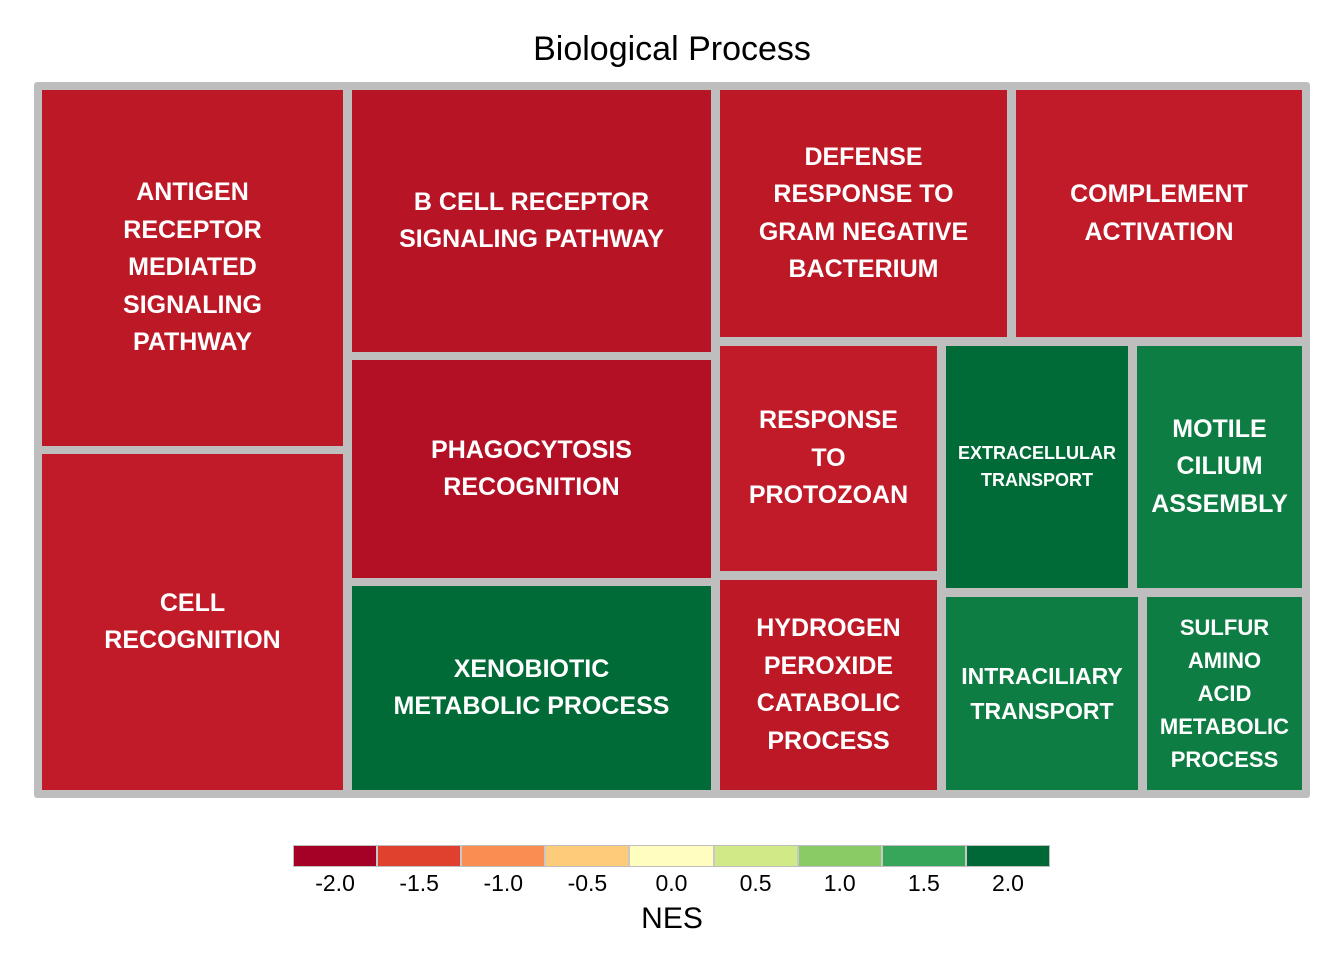 This screenshot has width=1344, height=960. I want to click on legend-tick-label: -1.0, so click(503, 883).